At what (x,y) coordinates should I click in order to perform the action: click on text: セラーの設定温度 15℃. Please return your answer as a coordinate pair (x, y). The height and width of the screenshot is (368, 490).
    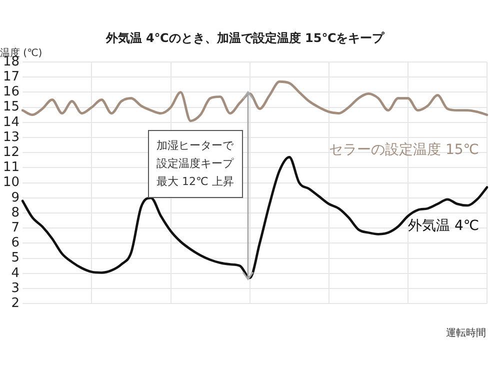
    Looking at the image, I should click on (404, 149).